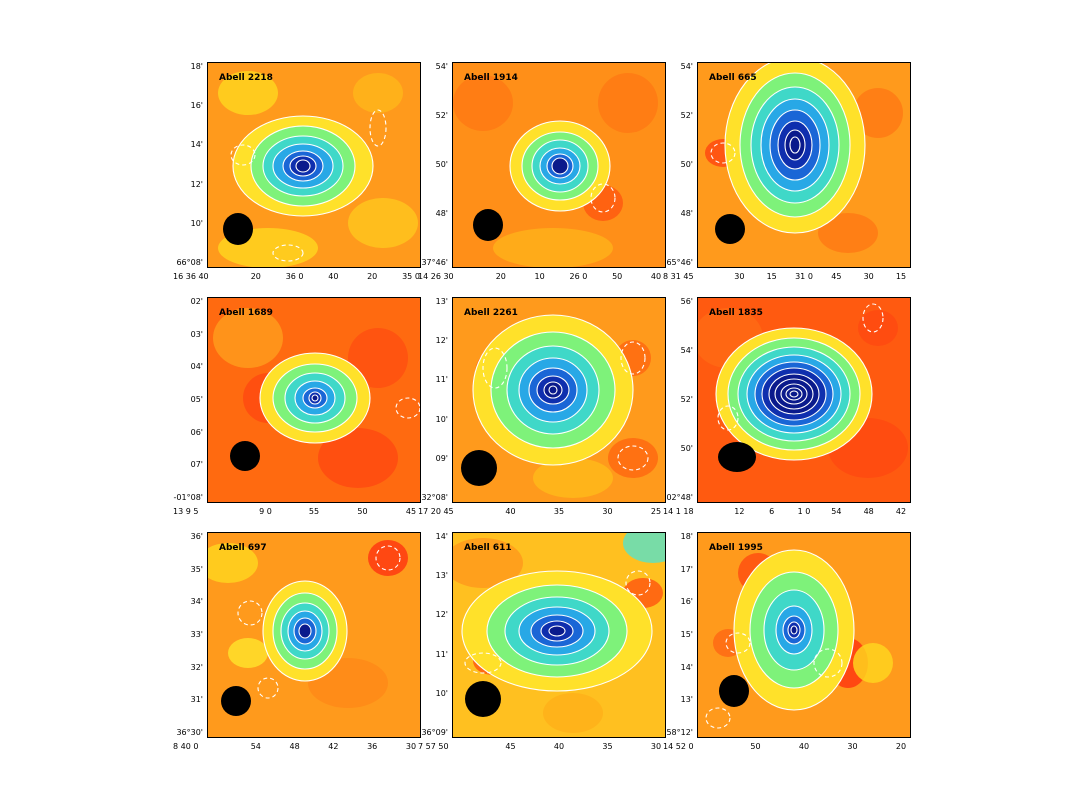  I want to click on y-tick-label: 66°08', so click(189, 262).